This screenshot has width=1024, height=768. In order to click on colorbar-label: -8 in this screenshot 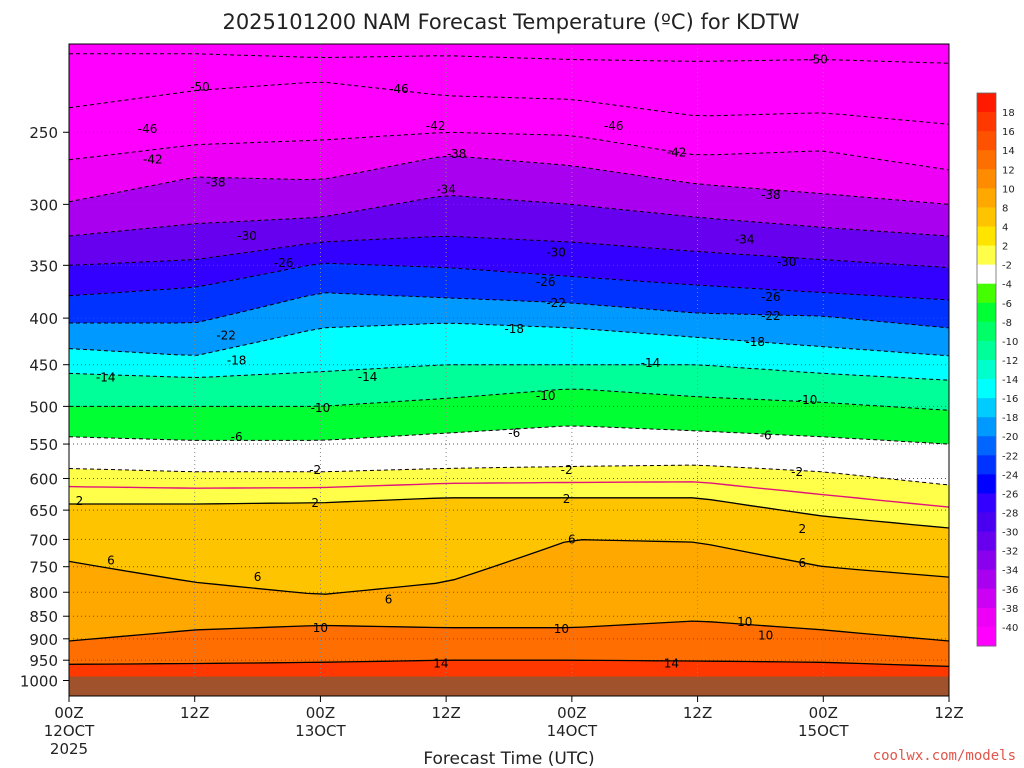, I will do `click(1007, 323)`.